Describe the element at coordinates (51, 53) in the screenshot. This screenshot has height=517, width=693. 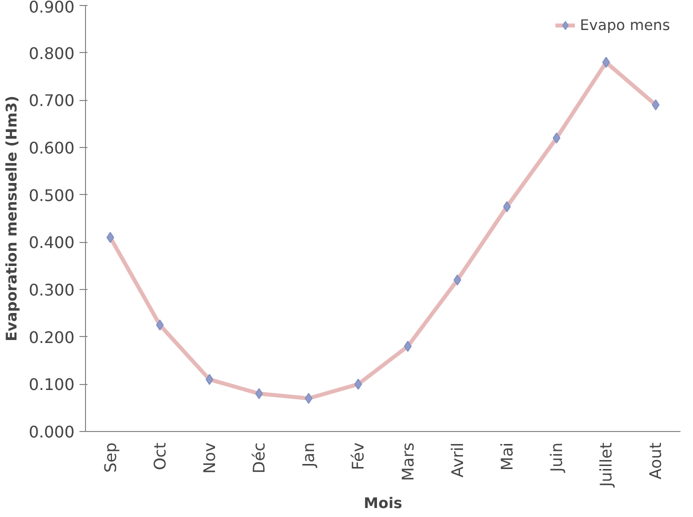
I see `y-tick-label: 0.800` at that location.